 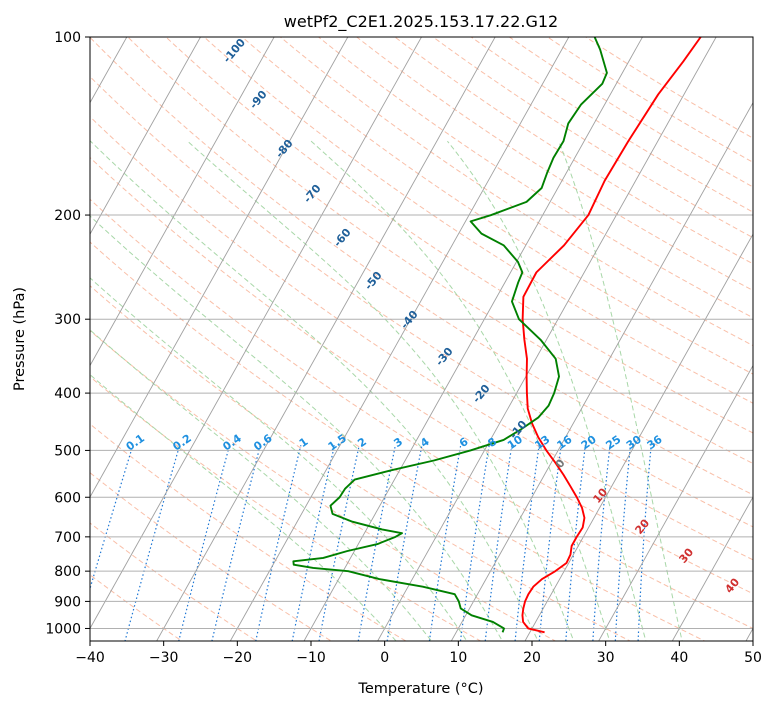 I want to click on y-tick-label: 500, so click(x=67, y=451).